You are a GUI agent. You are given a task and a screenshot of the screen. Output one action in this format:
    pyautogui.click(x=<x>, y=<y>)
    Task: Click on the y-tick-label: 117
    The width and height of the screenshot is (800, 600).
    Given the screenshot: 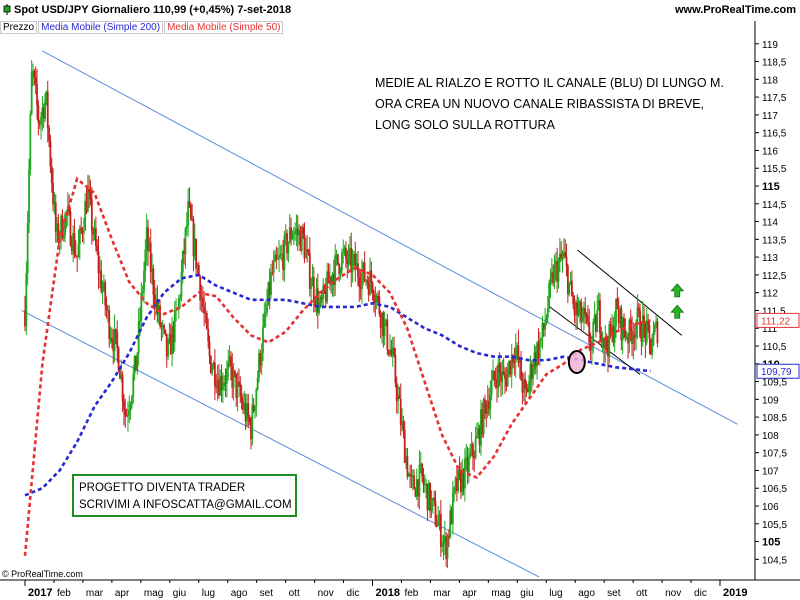 What is the action you would take?
    pyautogui.click(x=770, y=116)
    